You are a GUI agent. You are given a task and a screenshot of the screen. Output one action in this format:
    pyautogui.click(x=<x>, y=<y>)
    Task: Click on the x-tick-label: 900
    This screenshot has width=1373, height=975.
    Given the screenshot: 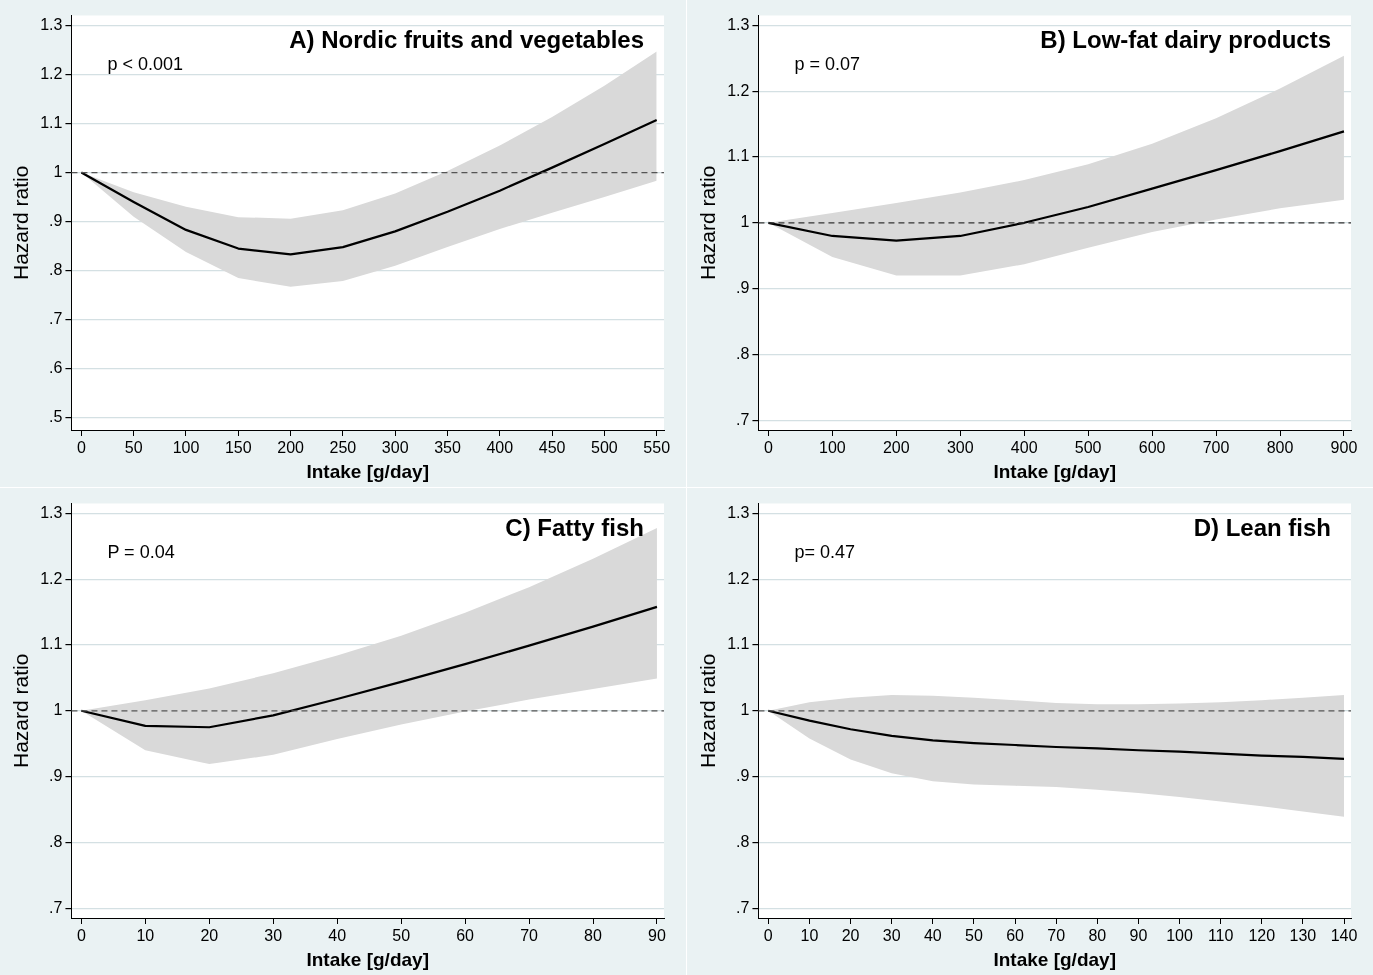 What is the action you would take?
    pyautogui.click(x=1344, y=448)
    